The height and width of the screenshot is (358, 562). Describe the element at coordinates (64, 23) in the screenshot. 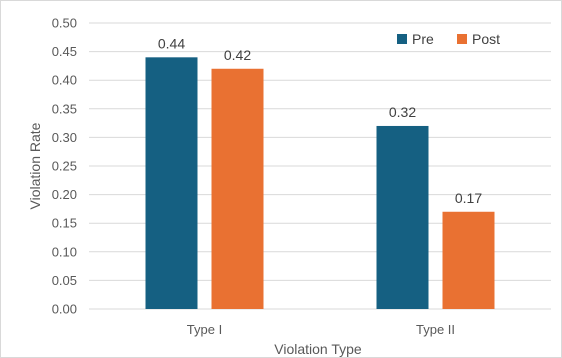

I see `y-tick-label: 0.50` at that location.